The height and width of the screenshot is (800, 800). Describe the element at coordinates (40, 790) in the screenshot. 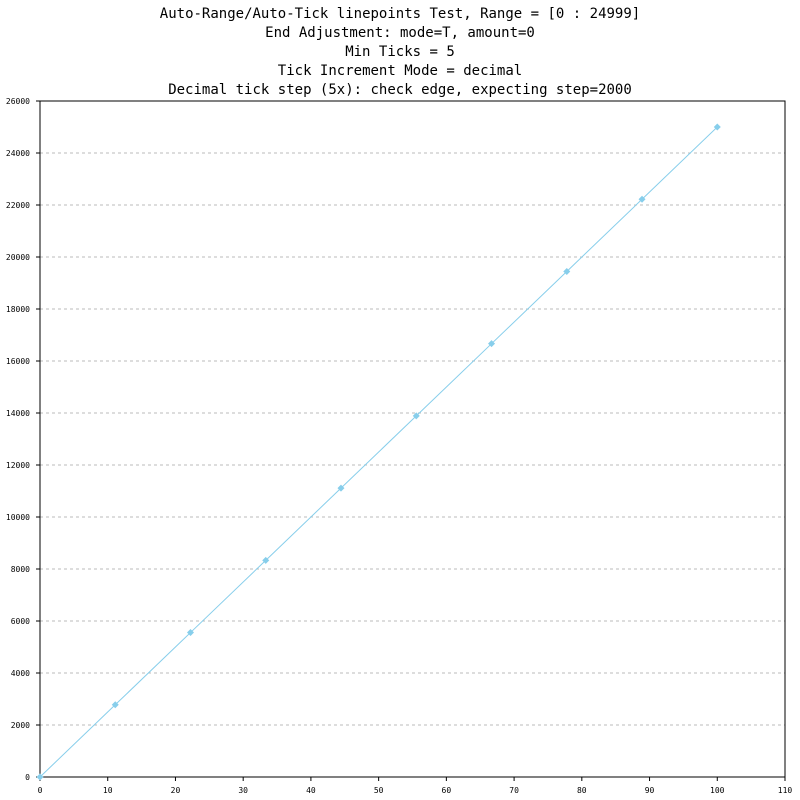

I see `x-tick-label: 0` at that location.